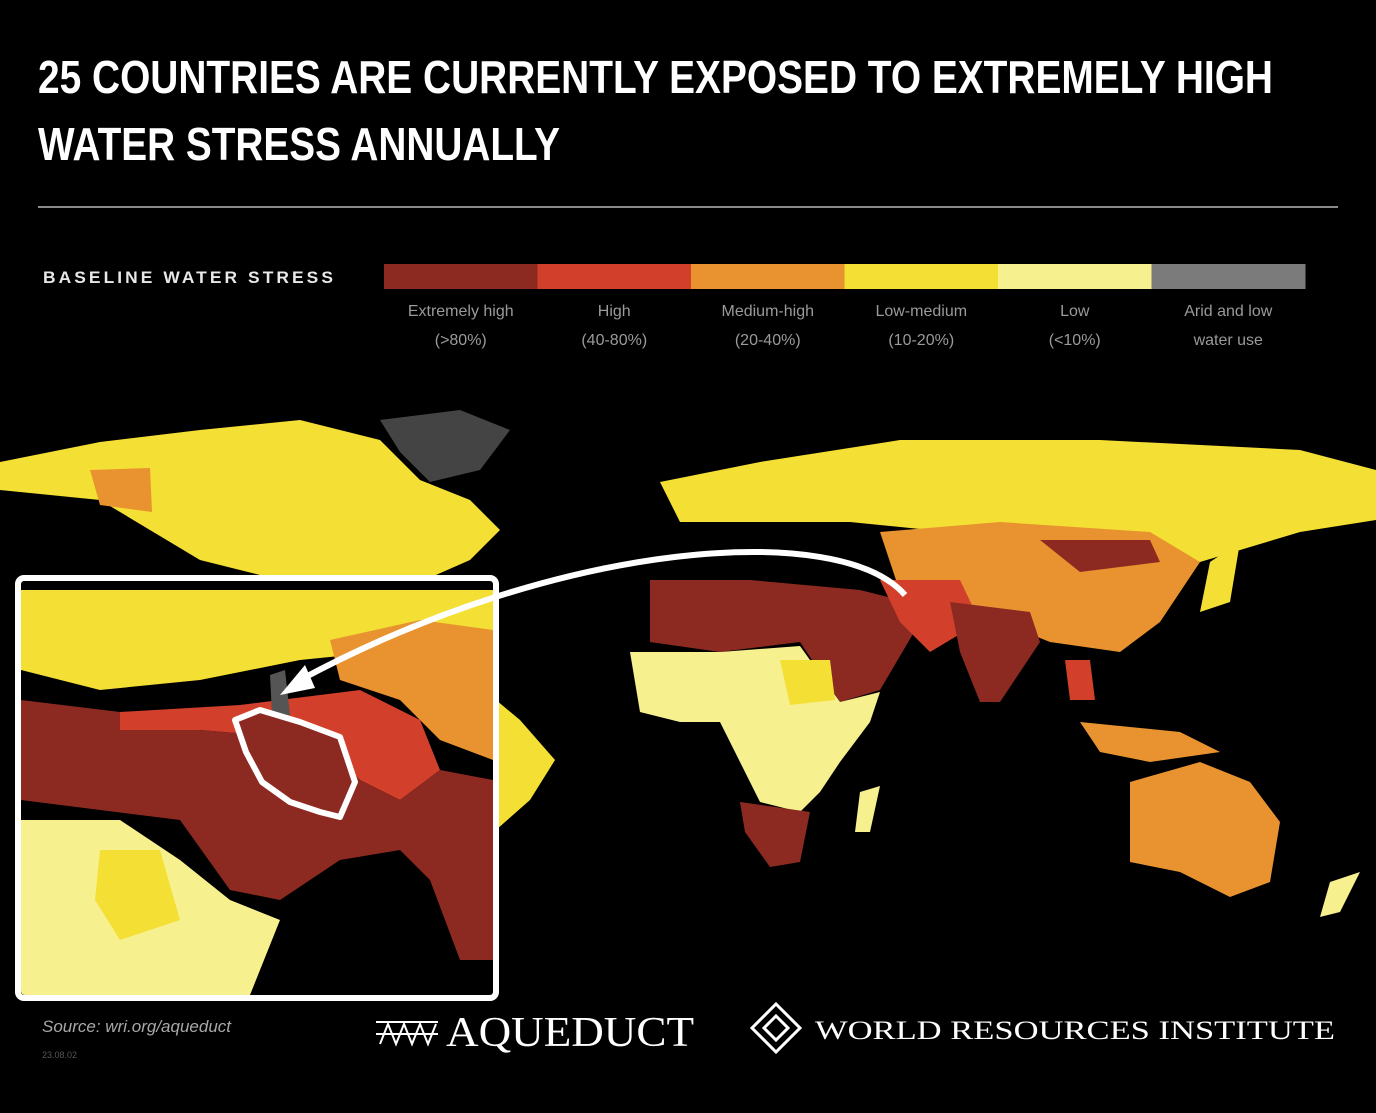  What do you see at coordinates (299, 144) in the screenshot?
I see `title-line: WATER STRESS ANNUALLY` at bounding box center [299, 144].